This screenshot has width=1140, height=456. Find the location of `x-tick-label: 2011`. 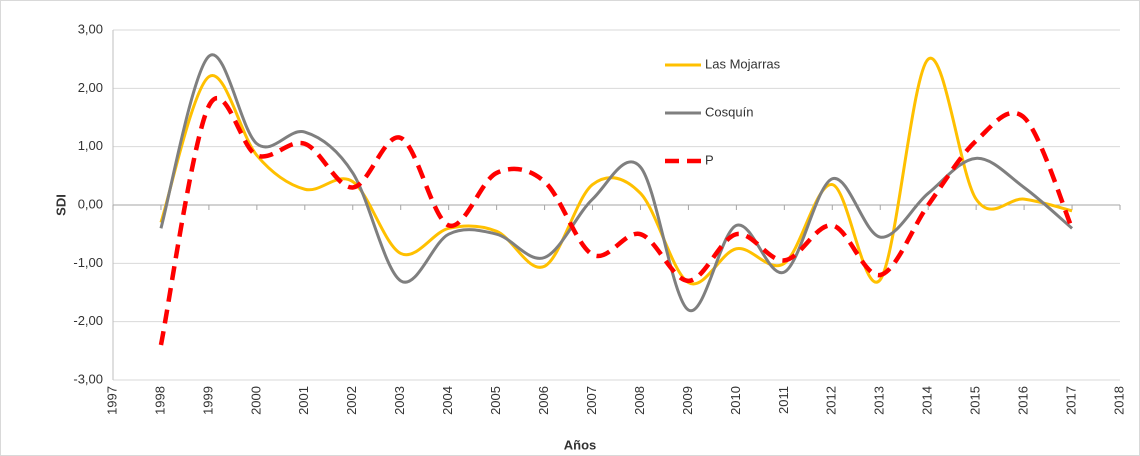

x-tick-label: 2011 is located at coordinates (783, 400).